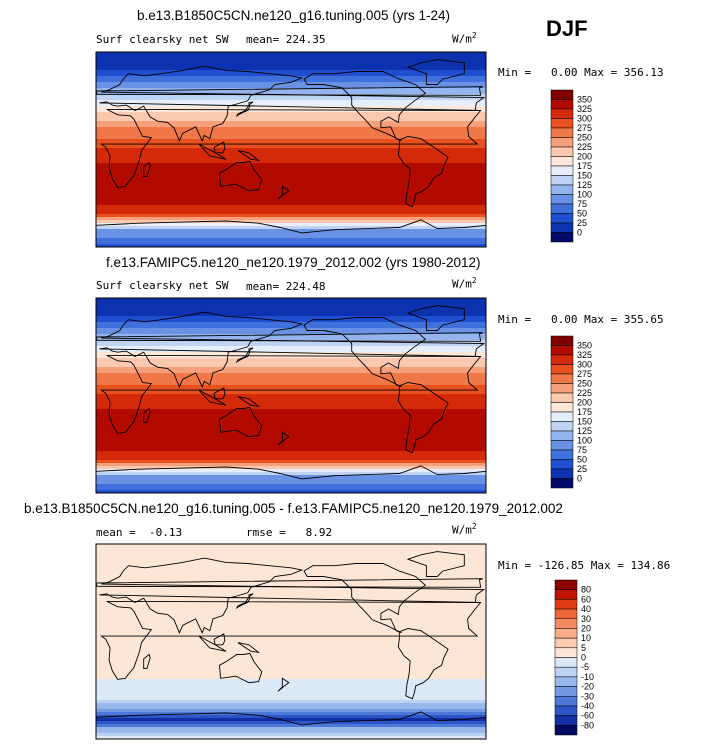 The width and height of the screenshot is (712, 748). What do you see at coordinates (579, 479) in the screenshot?
I see `colorbar-tick-label: 0` at bounding box center [579, 479].